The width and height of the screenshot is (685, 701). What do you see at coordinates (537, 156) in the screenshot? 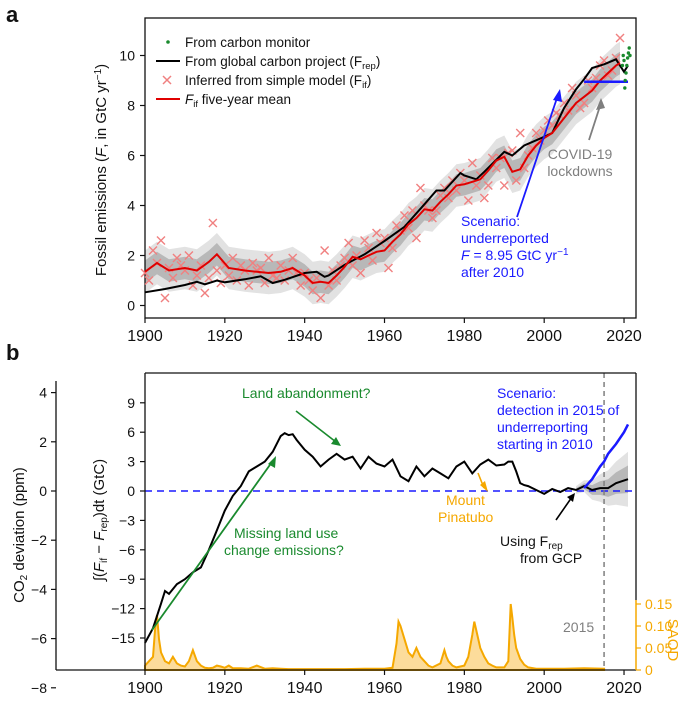
I see `scenario-a-arrow` at bounding box center [537, 156].